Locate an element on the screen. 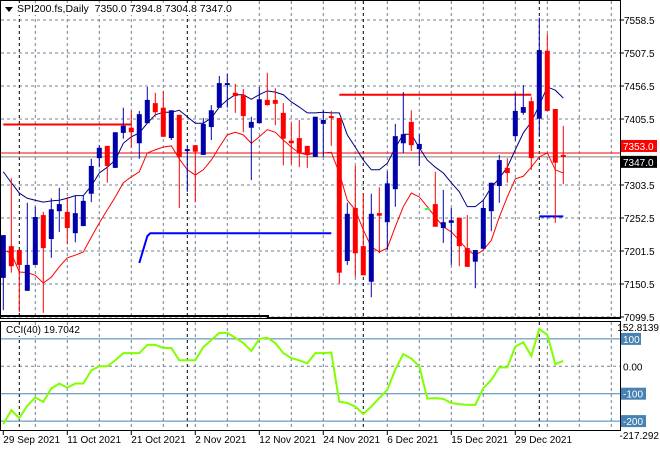 The height and width of the screenshot is (450, 660). cci-max-label: 152.8139 is located at coordinates (638, 328).